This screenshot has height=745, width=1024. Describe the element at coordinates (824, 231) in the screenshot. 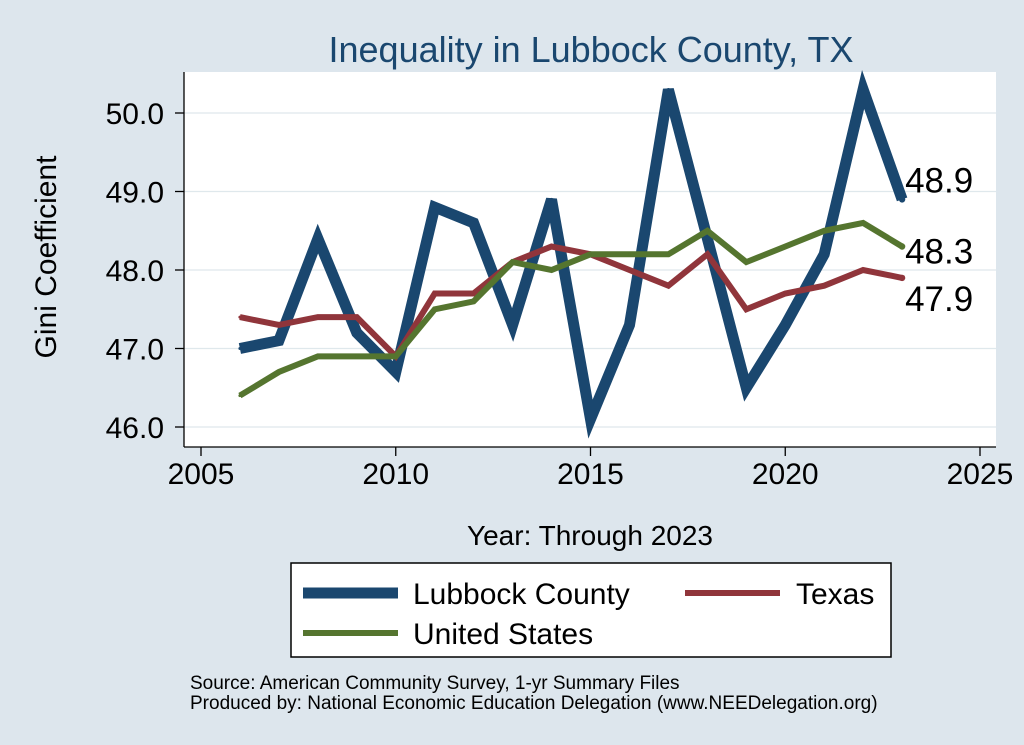

I see `data-point-united-states-2021` at that location.